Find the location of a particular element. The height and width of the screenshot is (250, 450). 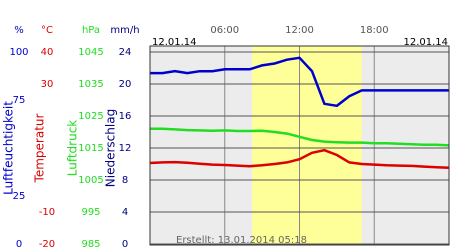

y-tick-label: 1045 is located at coordinates (90, 52).